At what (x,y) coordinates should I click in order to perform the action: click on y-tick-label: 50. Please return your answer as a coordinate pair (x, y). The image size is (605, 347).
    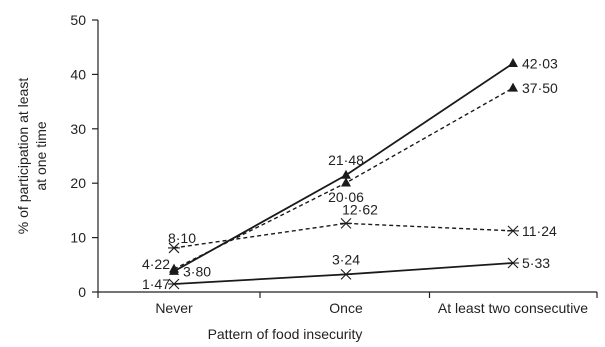
    Looking at the image, I should click on (78, 20).